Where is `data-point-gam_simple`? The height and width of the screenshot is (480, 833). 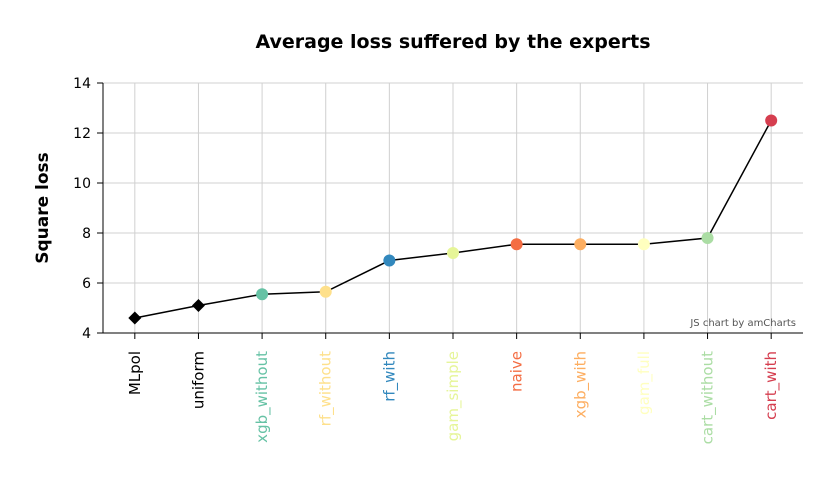
data-point-gam_simple is located at coordinates (453, 253).